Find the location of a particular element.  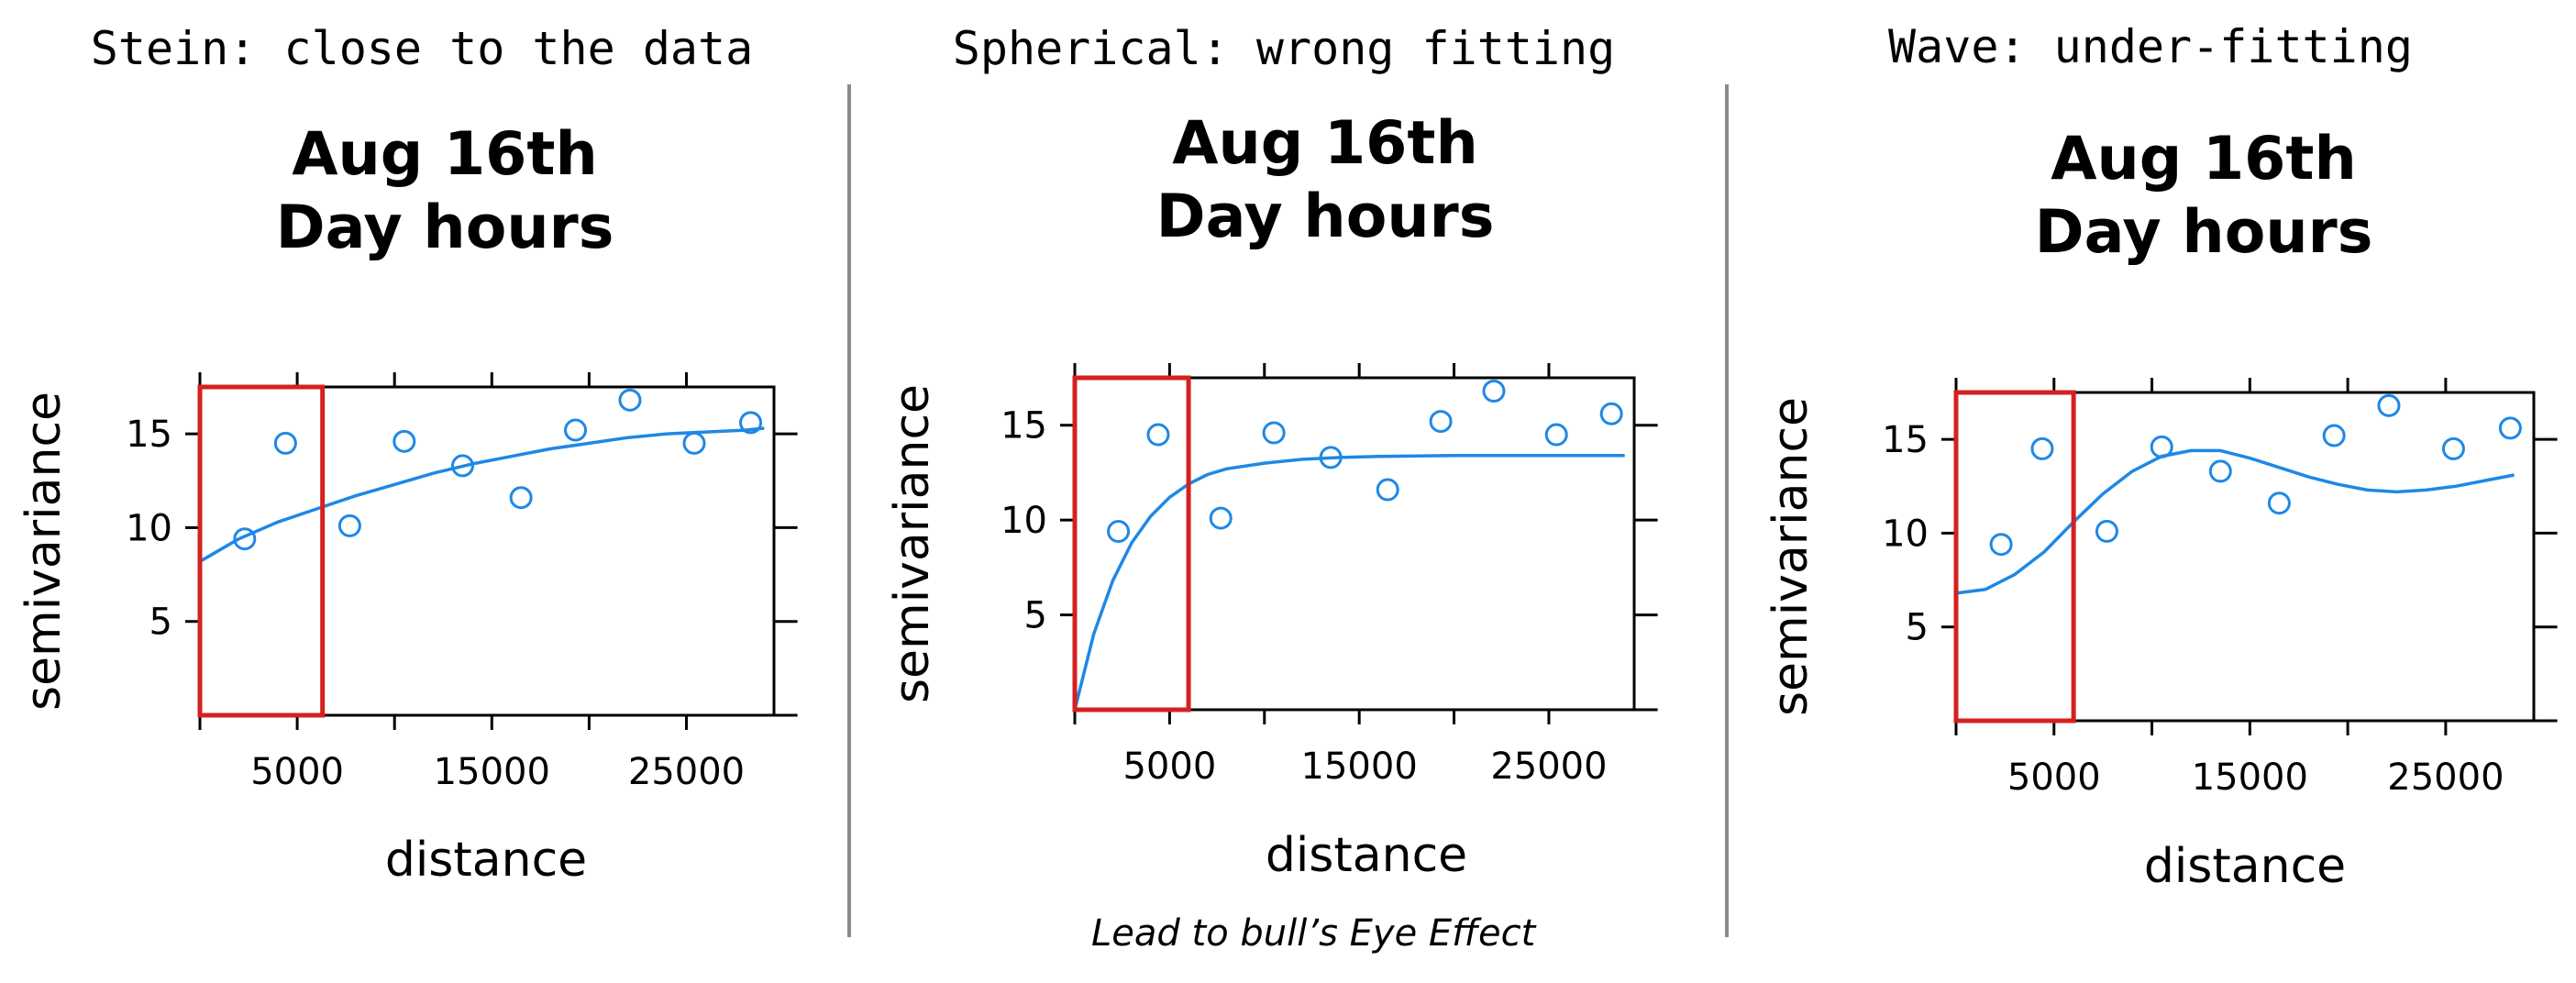

panel-heading-wave: Wave: under-fitting is located at coordinates (2150, 46).